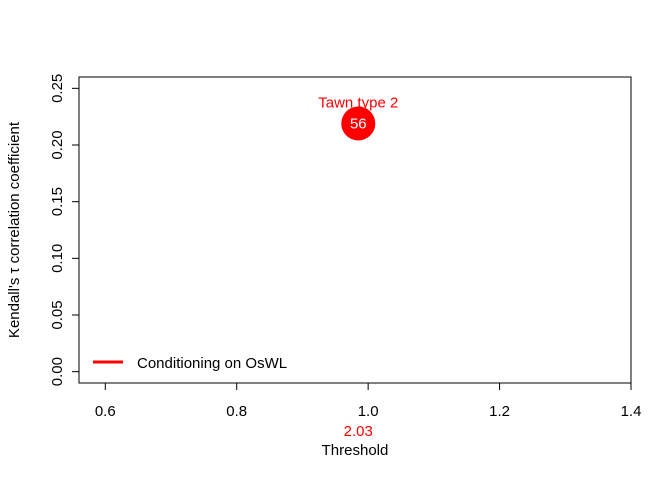 The width and height of the screenshot is (672, 480). What do you see at coordinates (57, 201) in the screenshot?
I see `y-tick-label: 0.15` at bounding box center [57, 201].